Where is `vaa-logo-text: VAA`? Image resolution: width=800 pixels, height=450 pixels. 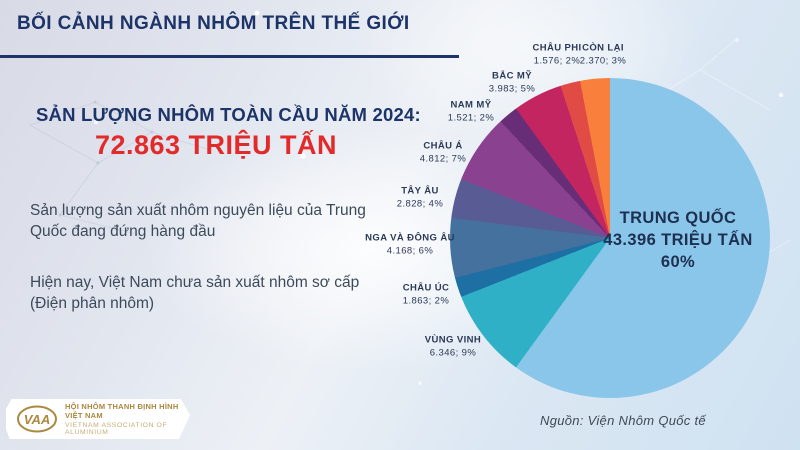
vaa-logo-text: VAA is located at coordinates (37, 419).